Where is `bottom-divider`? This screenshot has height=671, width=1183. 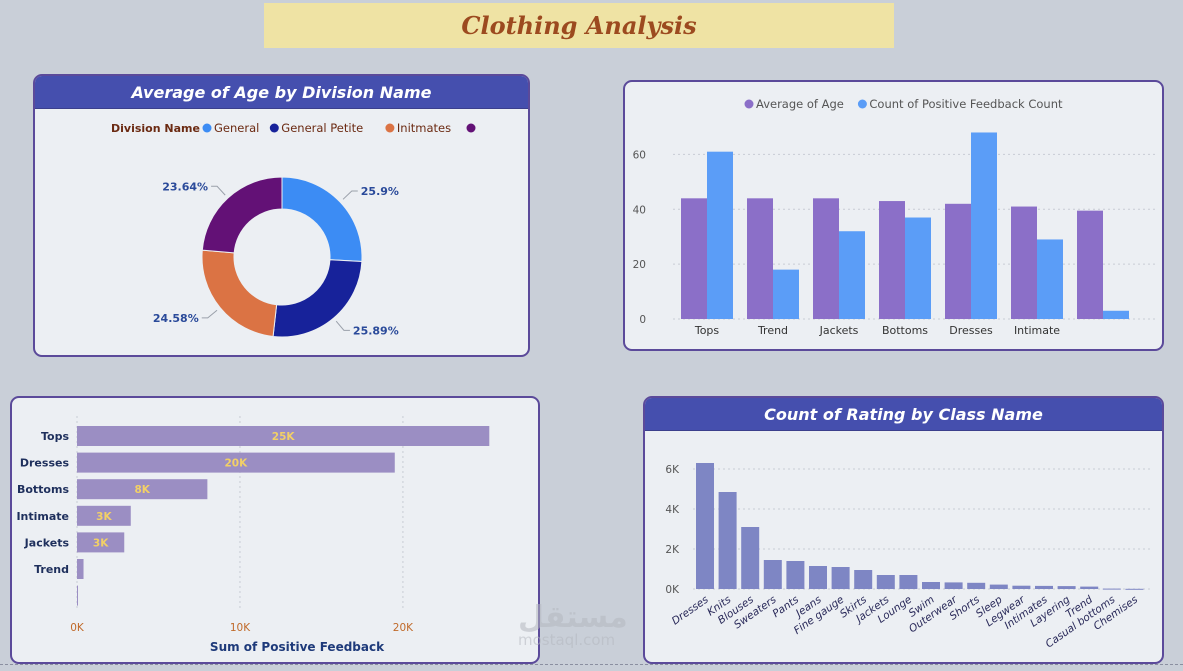 bottom-divider is located at coordinates (591, 667).